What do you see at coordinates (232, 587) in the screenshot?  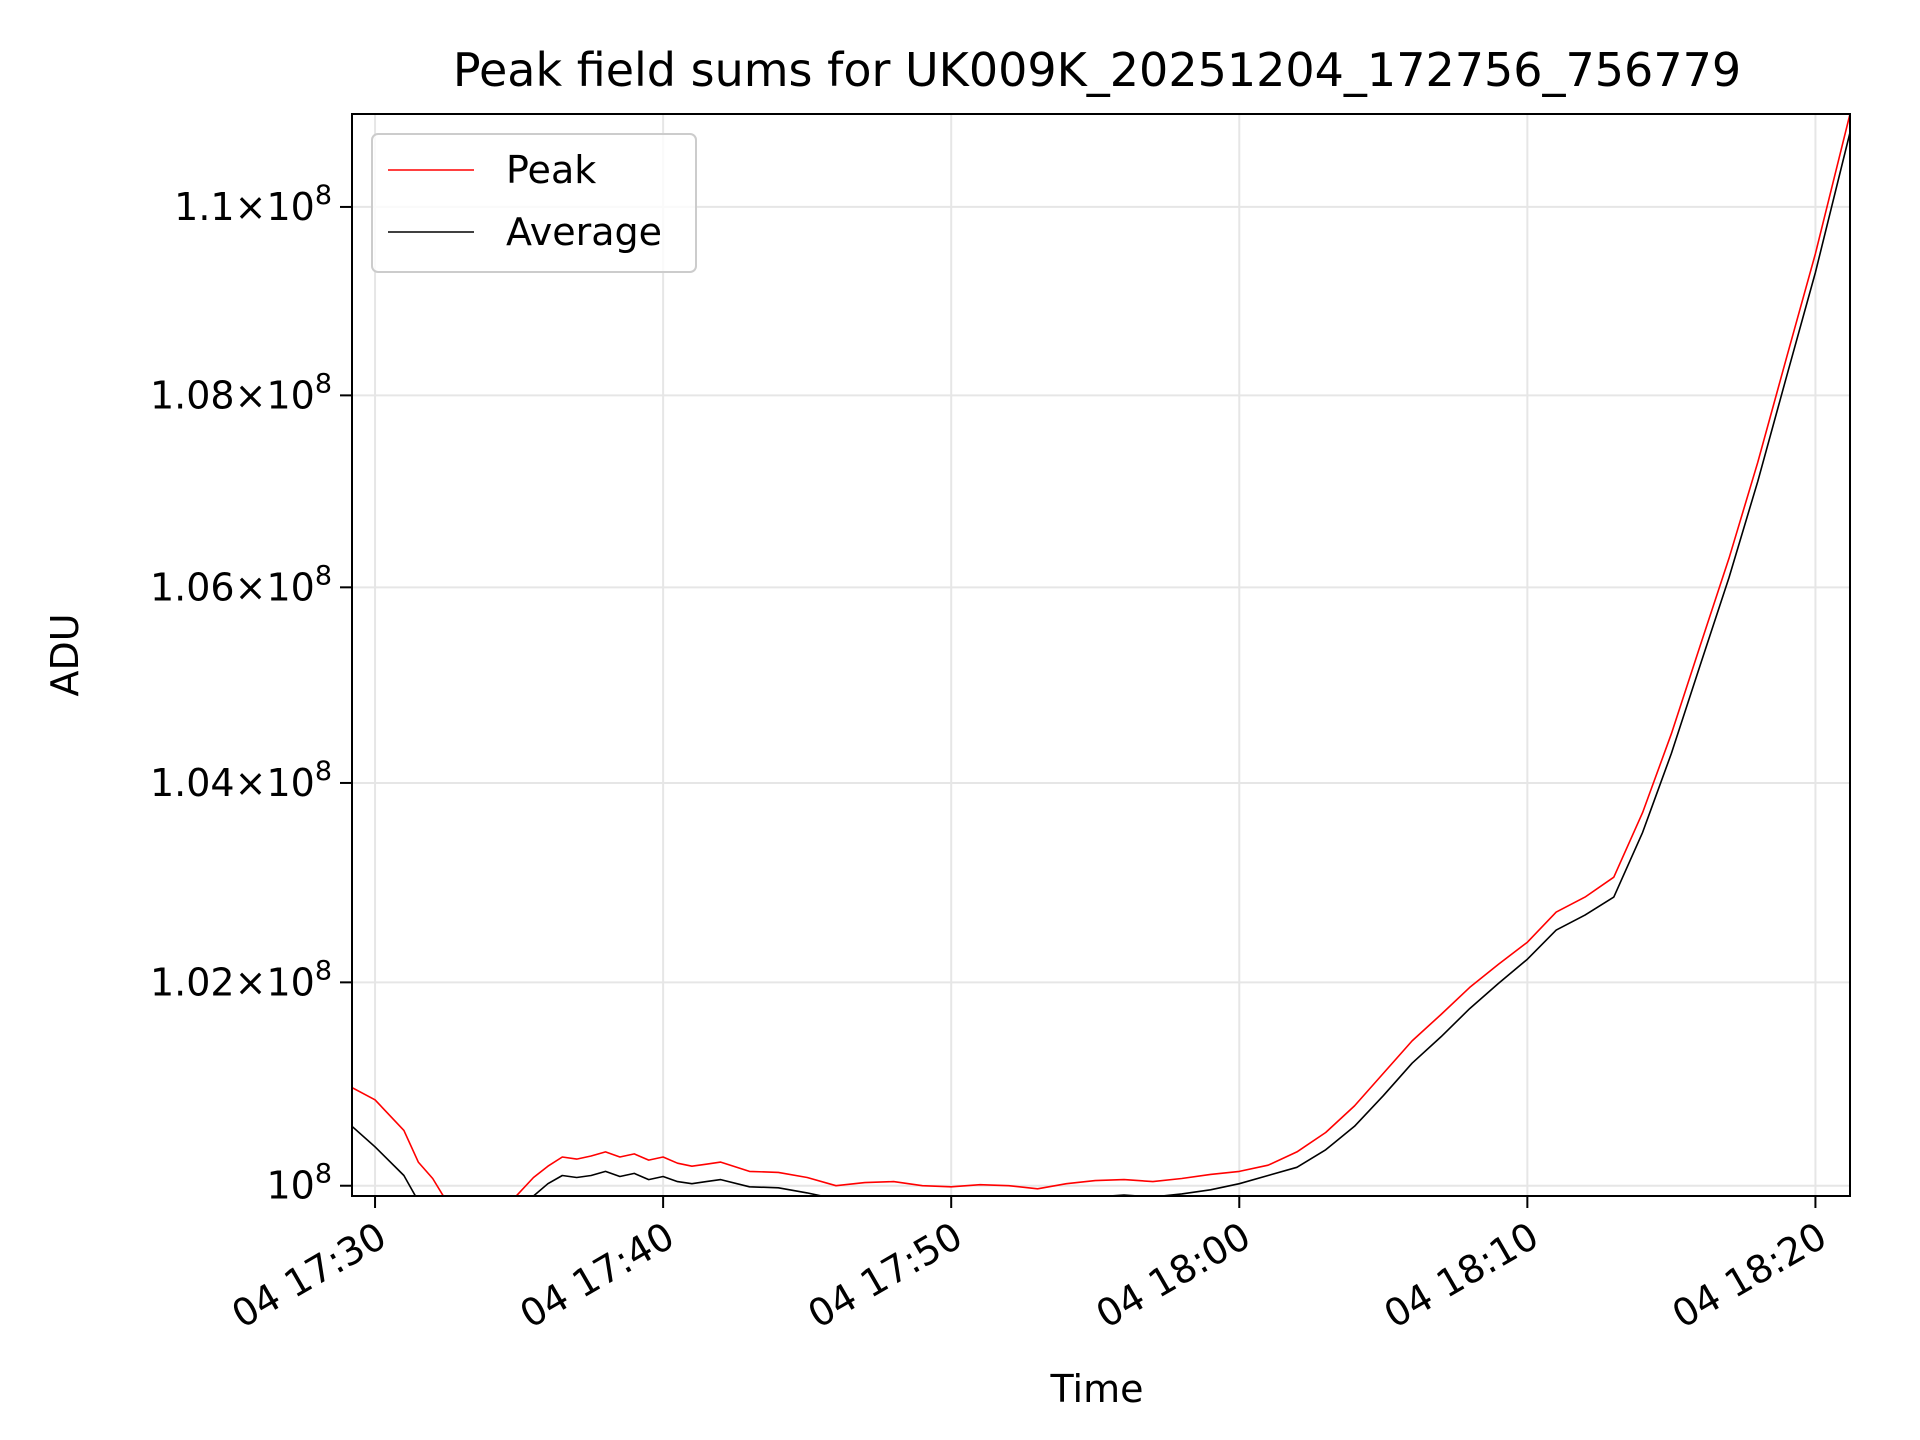 I see `y-tick-base: 1.06×10` at bounding box center [232, 587].